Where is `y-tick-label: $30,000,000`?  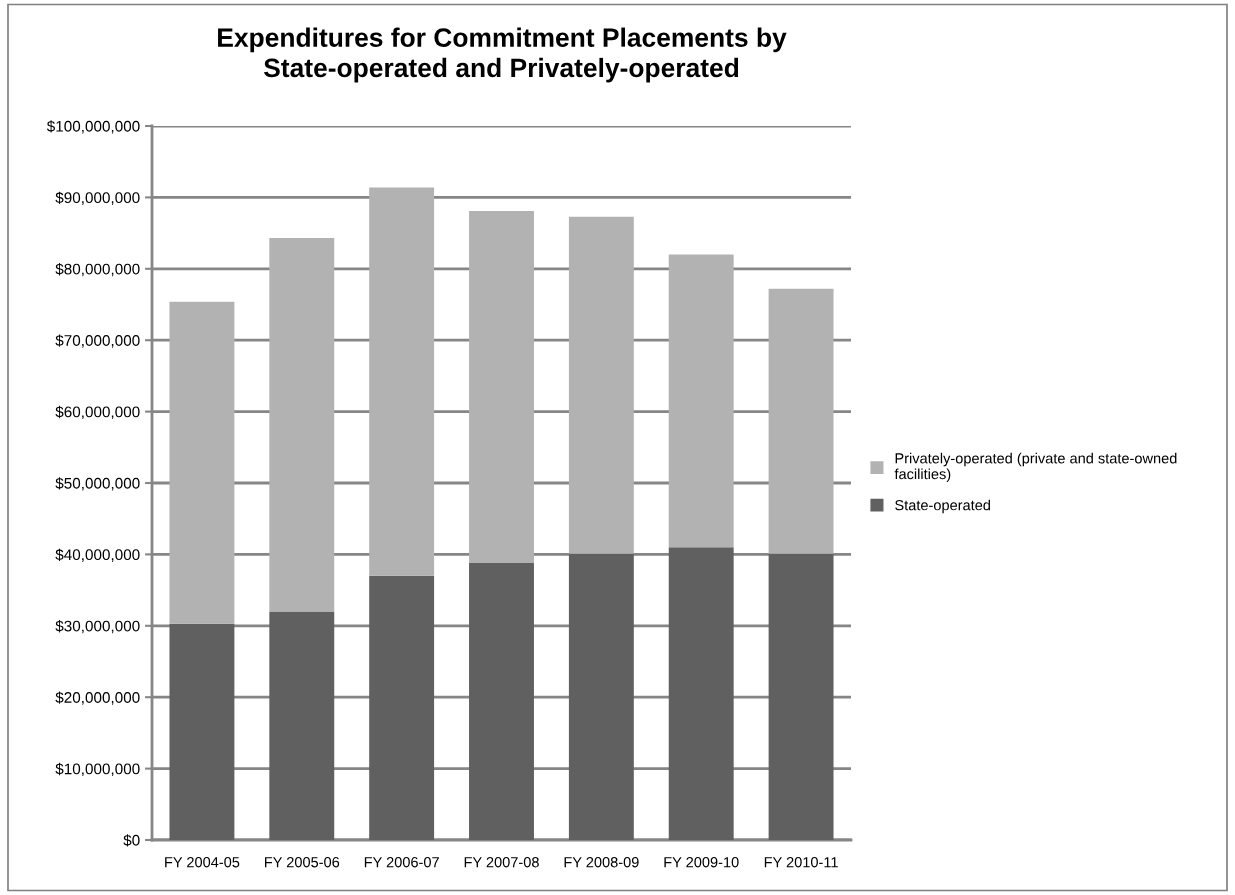 y-tick-label: $30,000,000 is located at coordinates (97, 627).